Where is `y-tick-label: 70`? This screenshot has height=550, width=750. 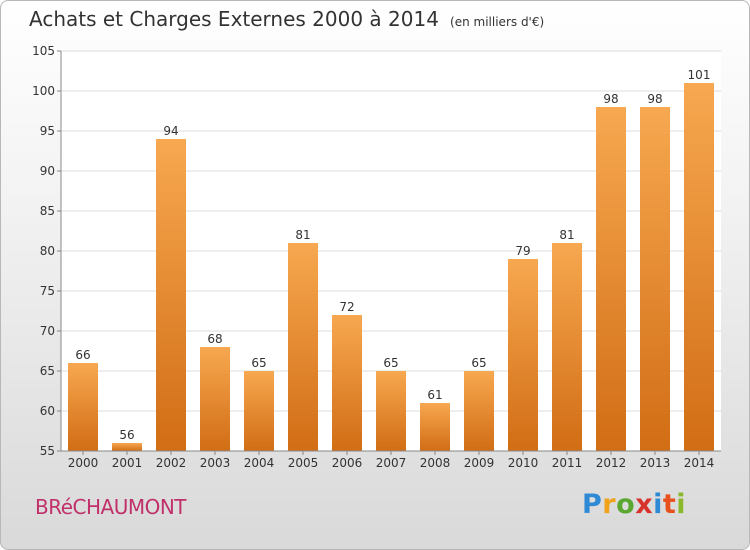
y-tick-label: 70 is located at coordinates (47, 331).